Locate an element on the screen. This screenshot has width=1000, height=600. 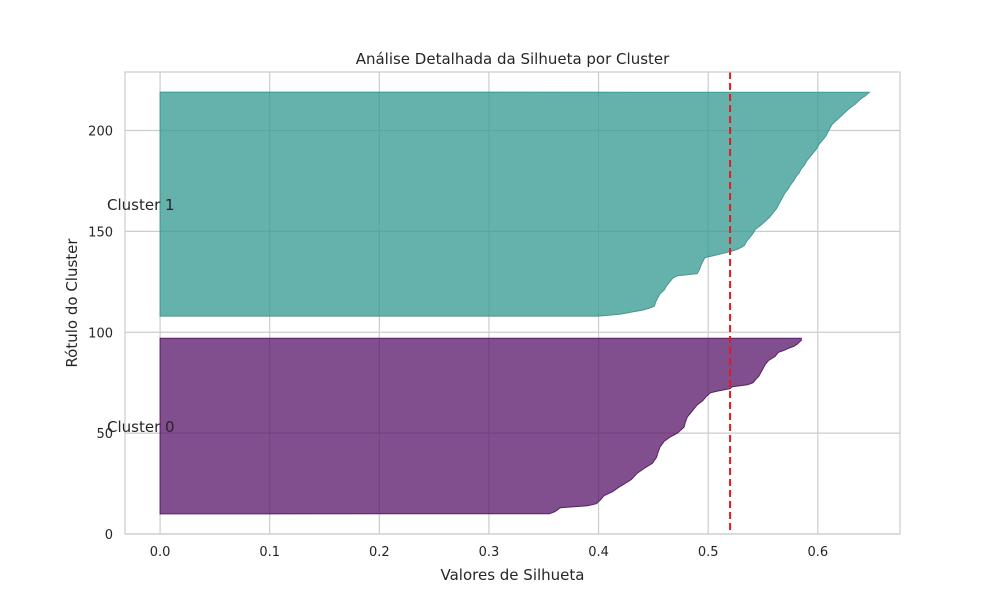
y-tick-label: 150 is located at coordinates (100, 232).